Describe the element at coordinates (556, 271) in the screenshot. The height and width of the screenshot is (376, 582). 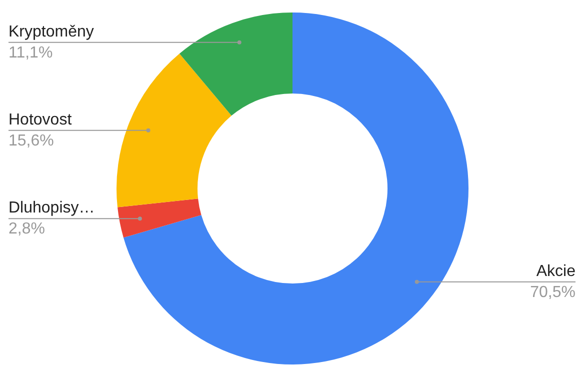
I see `slice-label: Akcie` at that location.